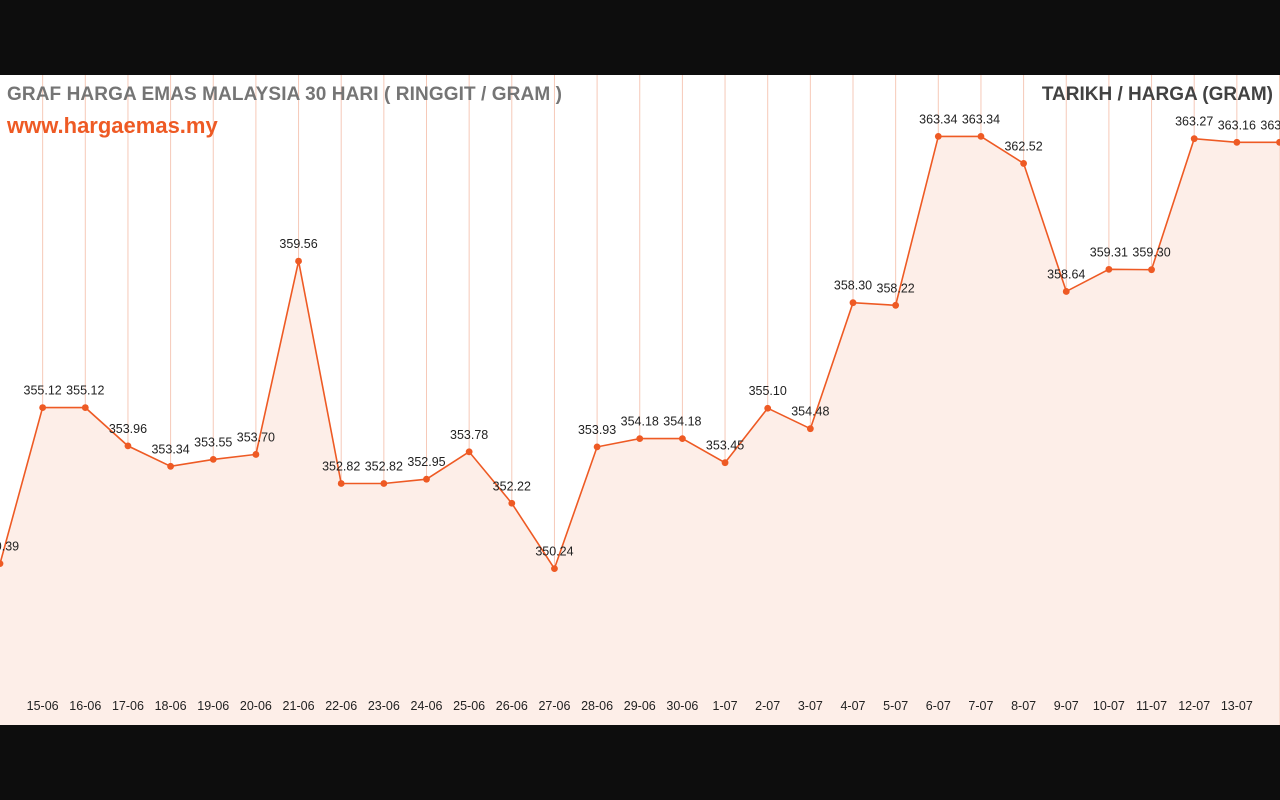  Describe the element at coordinates (213, 442) in the screenshot. I see `data-label-19-06: 353.55` at that location.